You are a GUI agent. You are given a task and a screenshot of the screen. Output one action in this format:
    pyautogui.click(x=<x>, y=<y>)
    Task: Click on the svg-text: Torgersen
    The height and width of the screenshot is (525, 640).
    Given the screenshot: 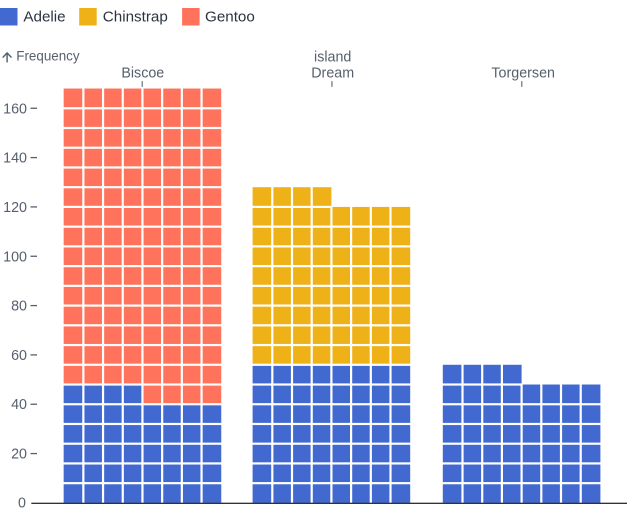 What is the action you would take?
    pyautogui.click(x=523, y=74)
    